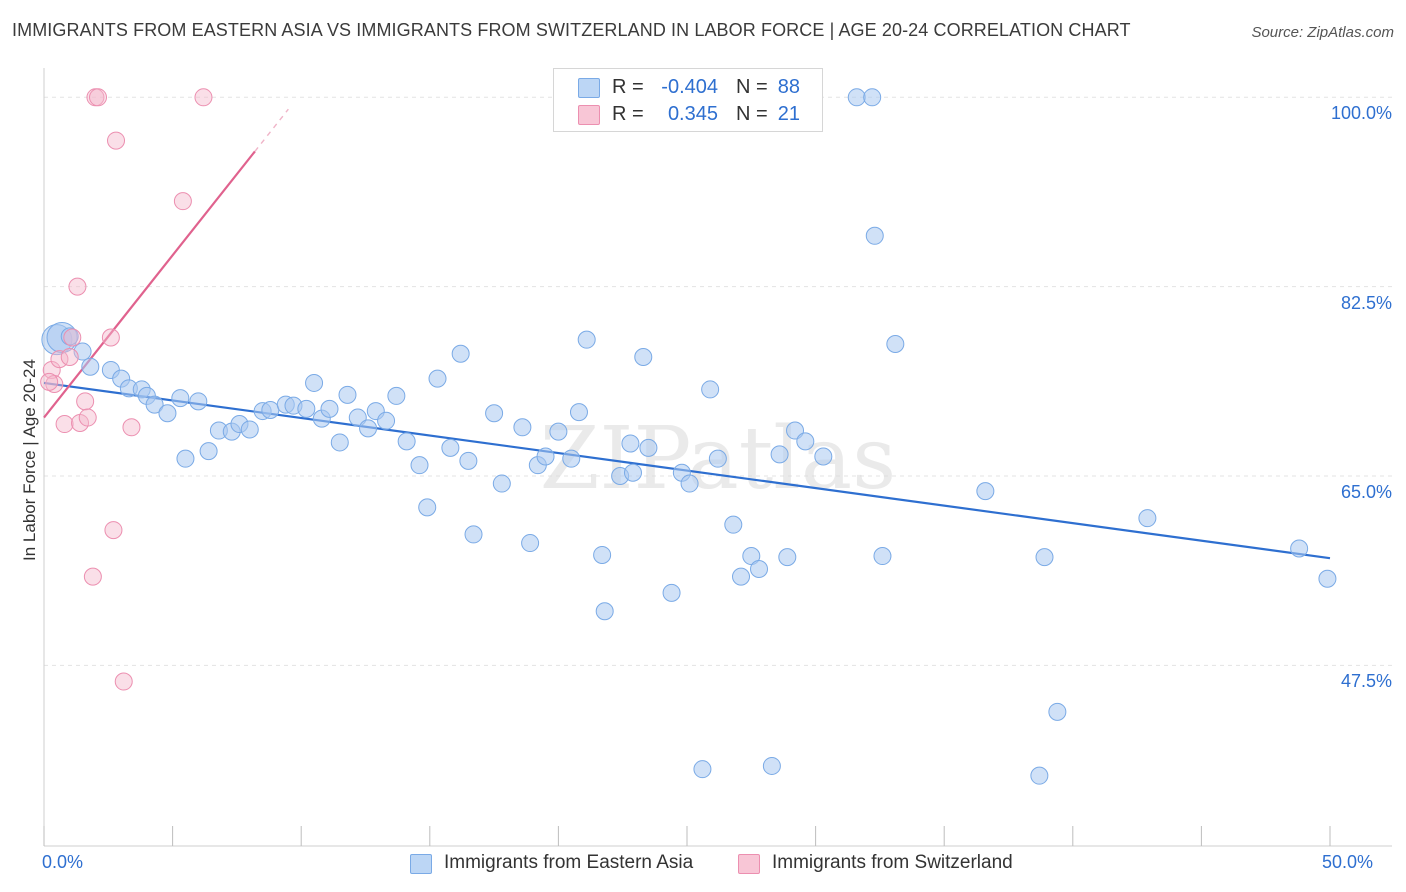  Describe the element at coordinates (692, 114) in the screenshot. I see `legend-r-value: 0.345` at that location.